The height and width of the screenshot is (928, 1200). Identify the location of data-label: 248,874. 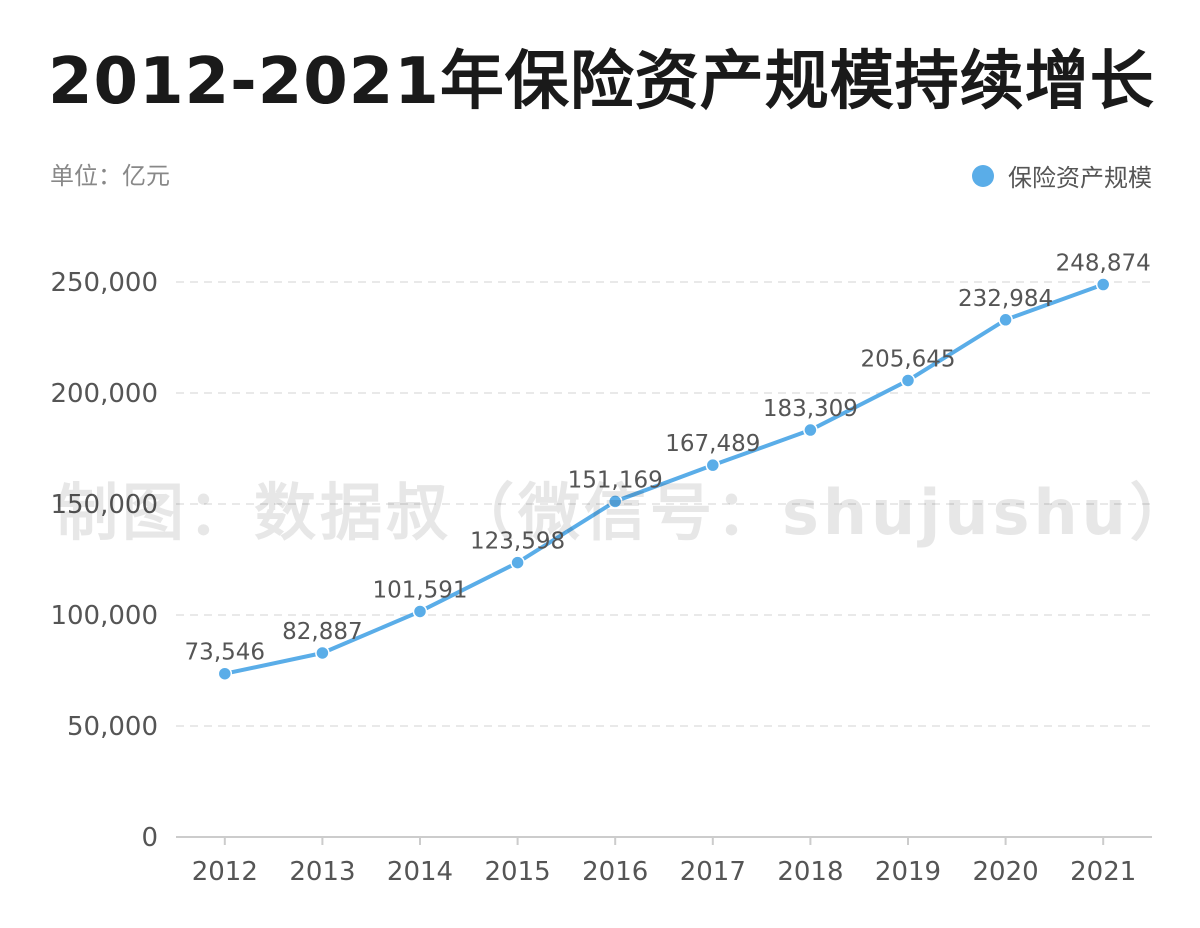
(1103, 263).